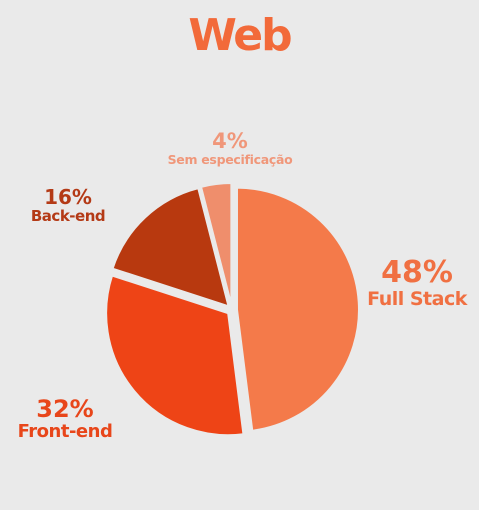  I want to click on slice-back-end, so click(170, 247).